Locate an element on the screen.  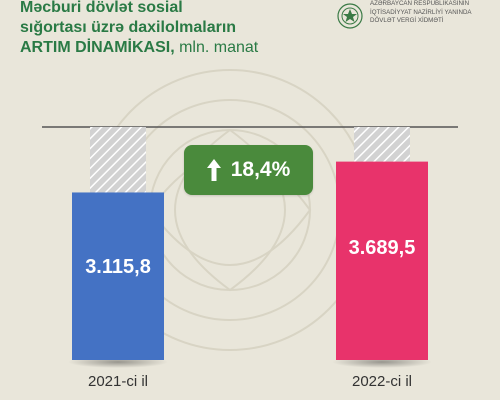
org-line-3: DÖVLƏT VERGİ XİDMƏTİ is located at coordinates (407, 20).